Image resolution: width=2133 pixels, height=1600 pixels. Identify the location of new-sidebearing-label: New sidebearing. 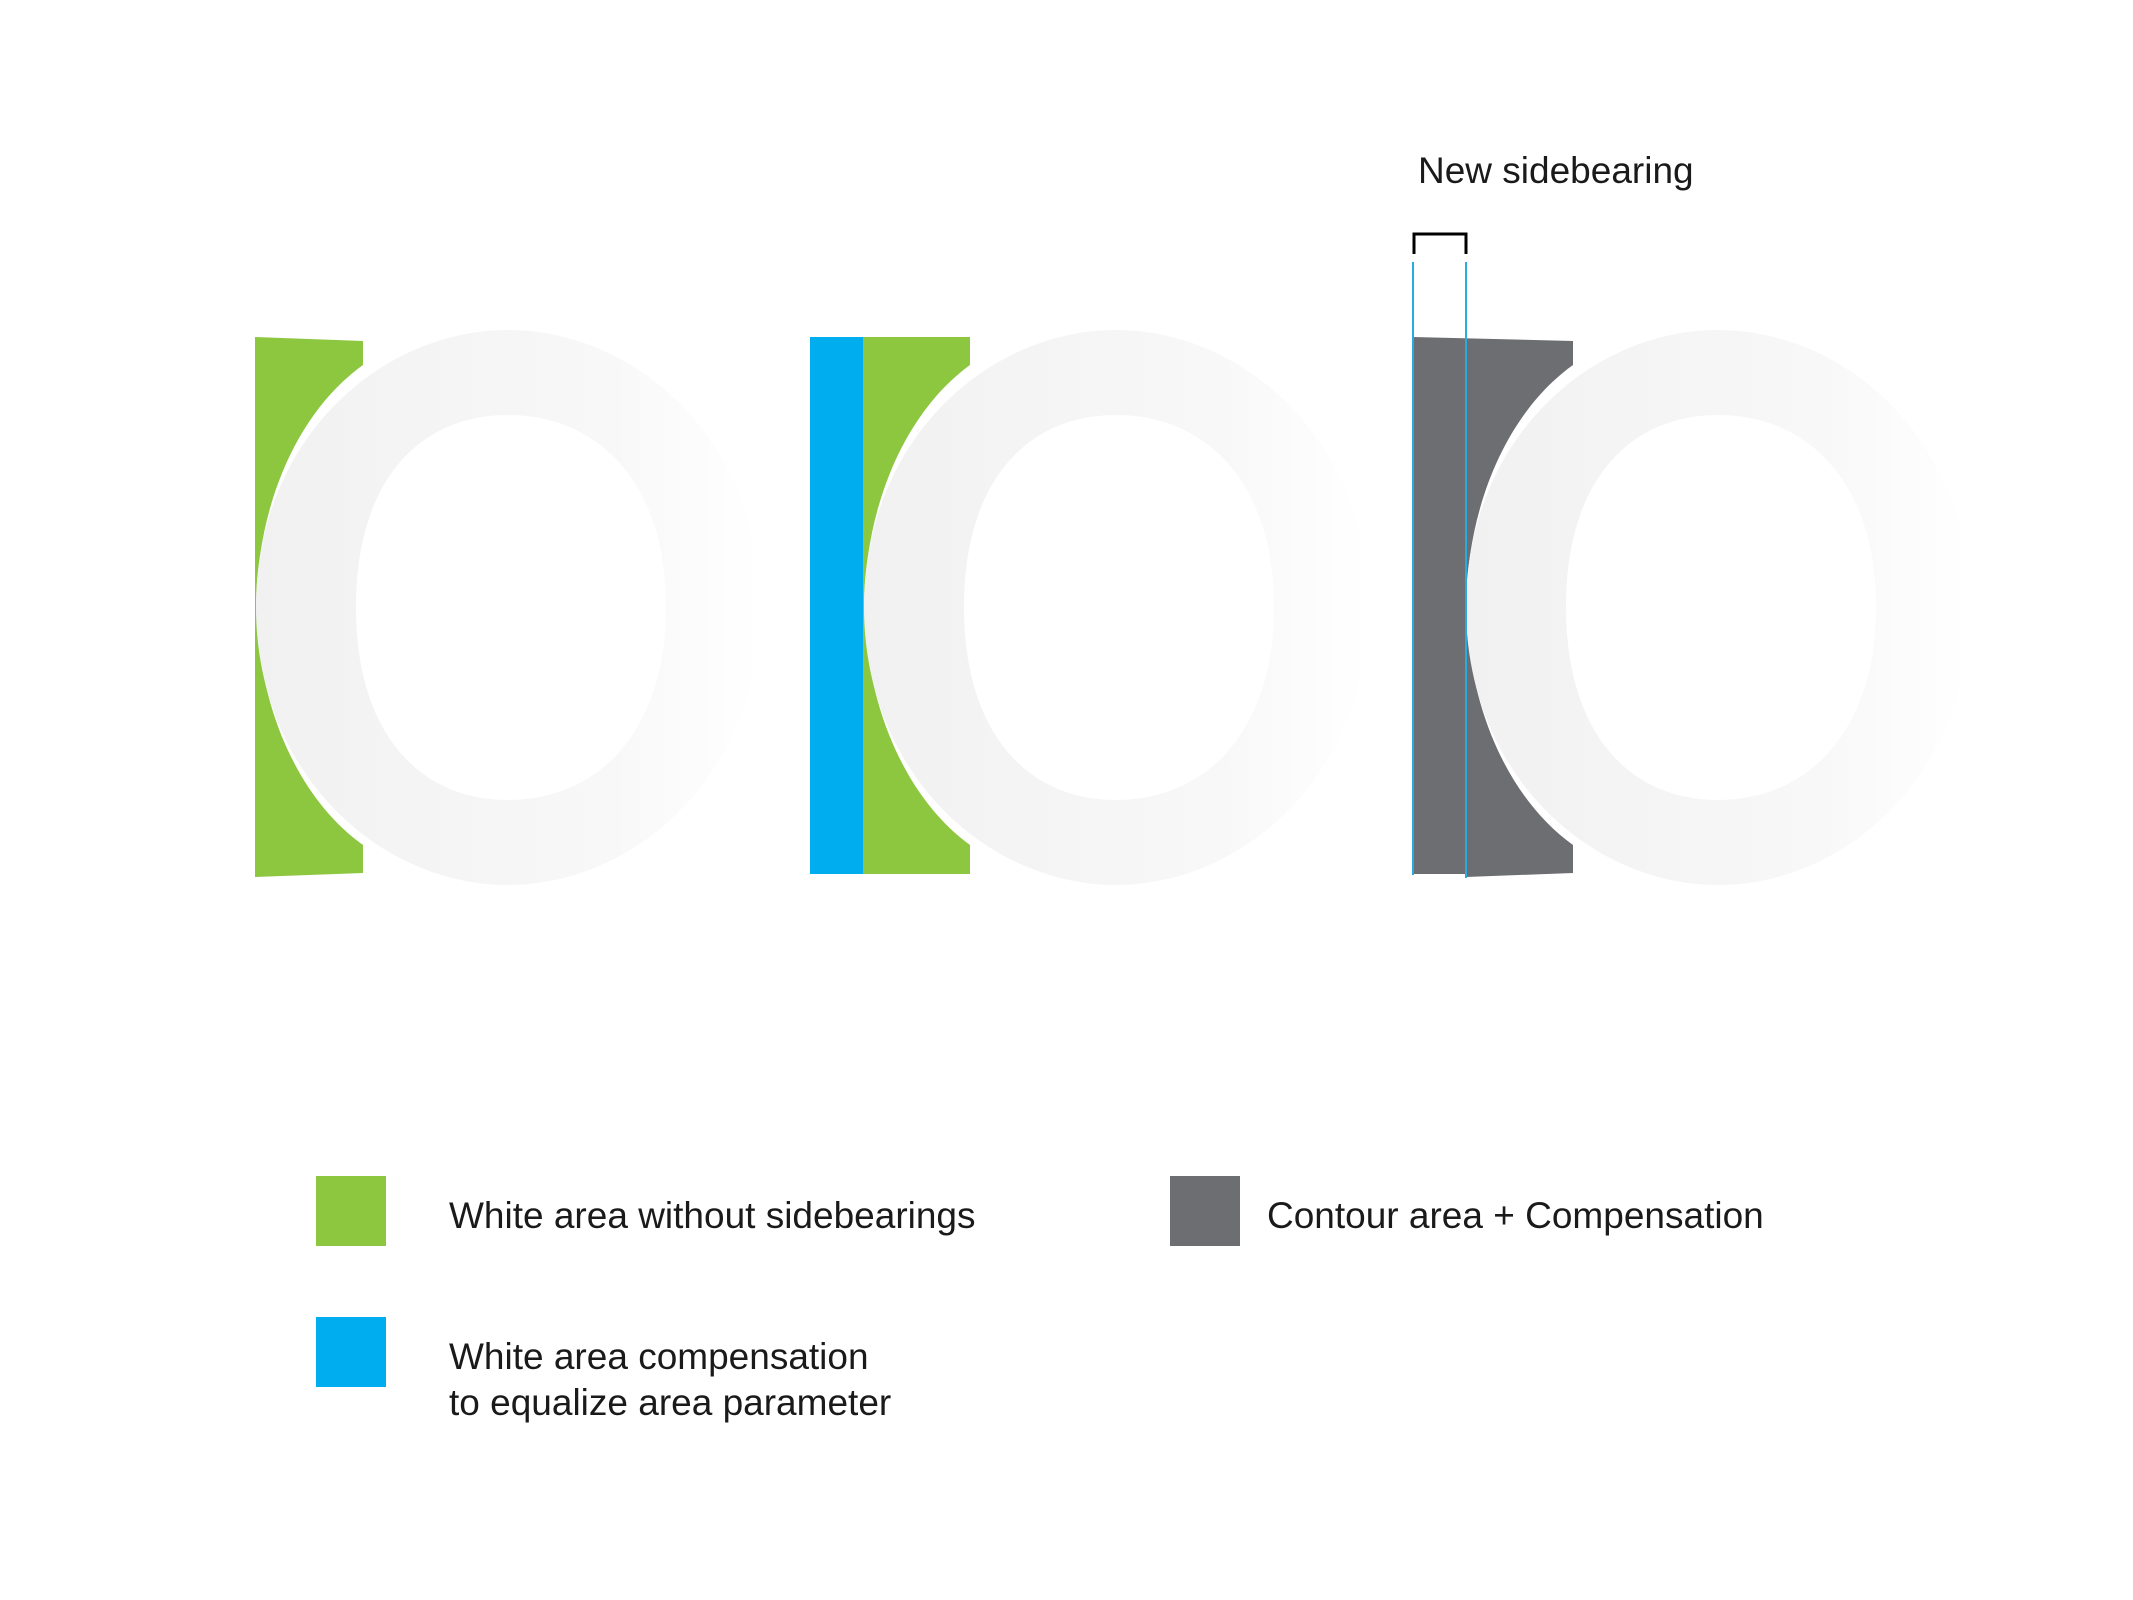
(1556, 170).